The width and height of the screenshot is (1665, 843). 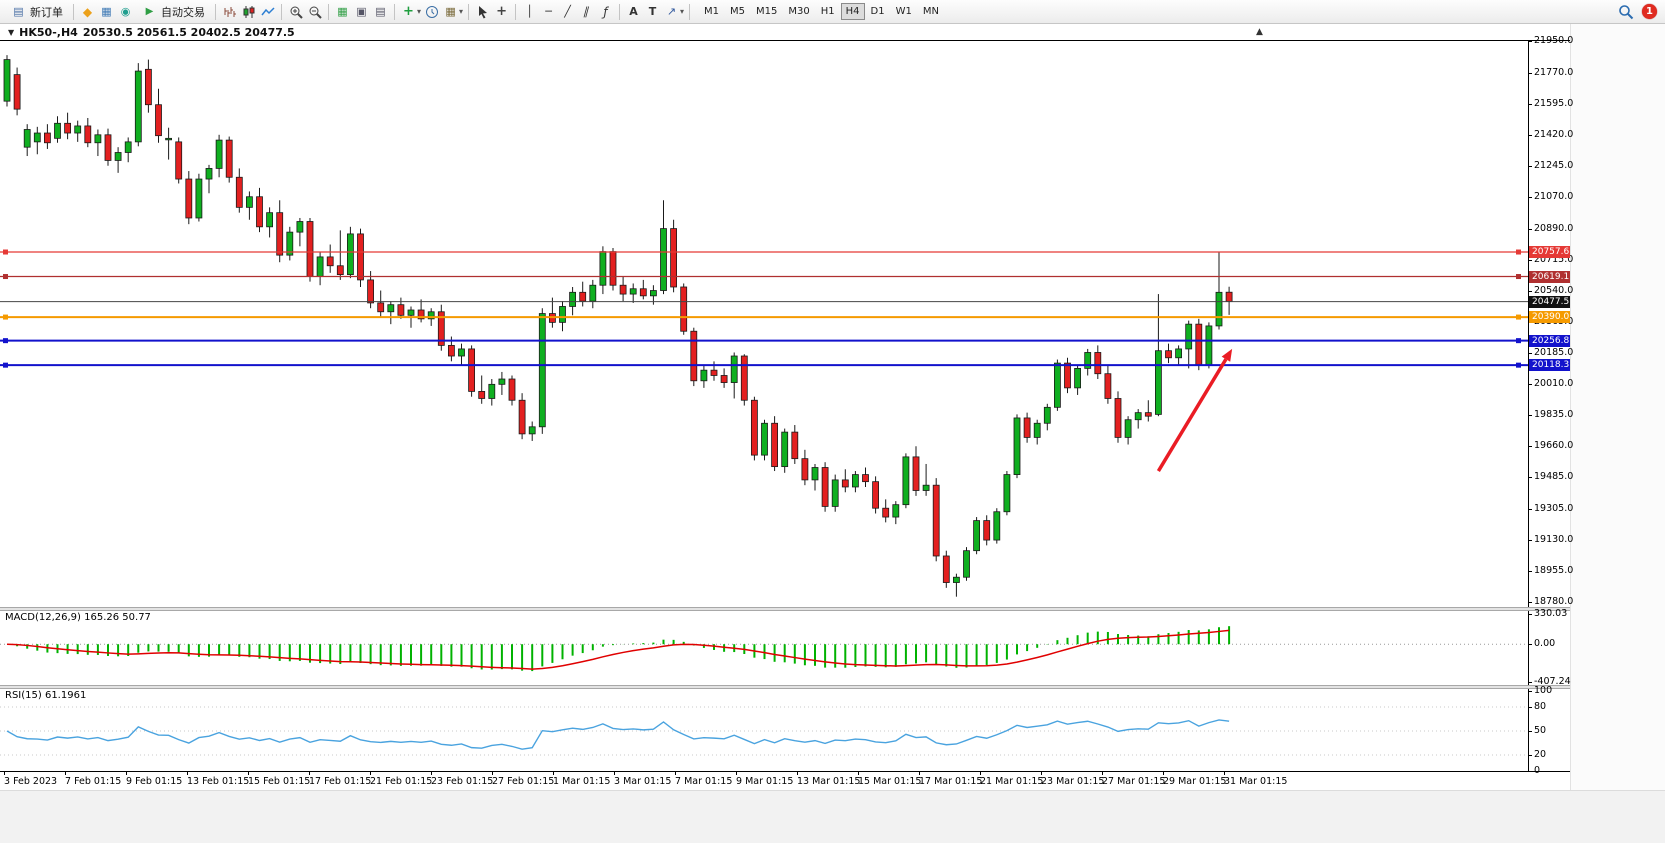 I want to click on text-tool-icon: A, so click(x=633, y=11).